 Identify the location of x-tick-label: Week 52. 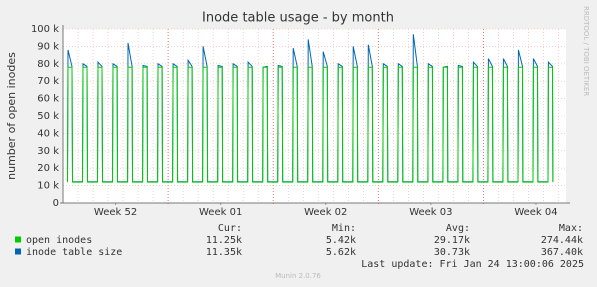
(115, 212).